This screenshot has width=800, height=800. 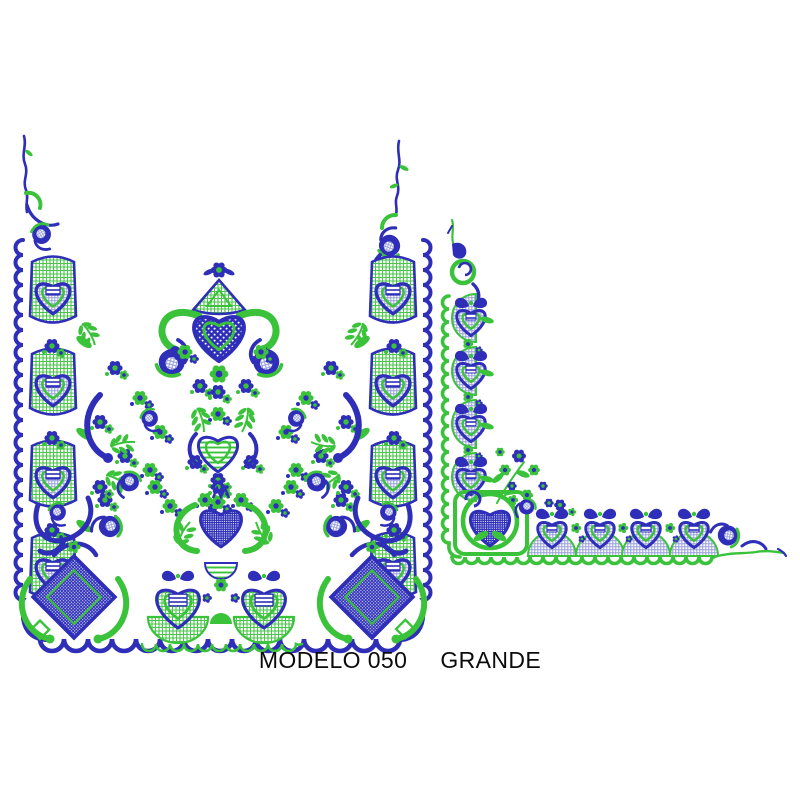 I want to click on design-caption: MODELO 050 GRANDE, so click(x=400, y=660).